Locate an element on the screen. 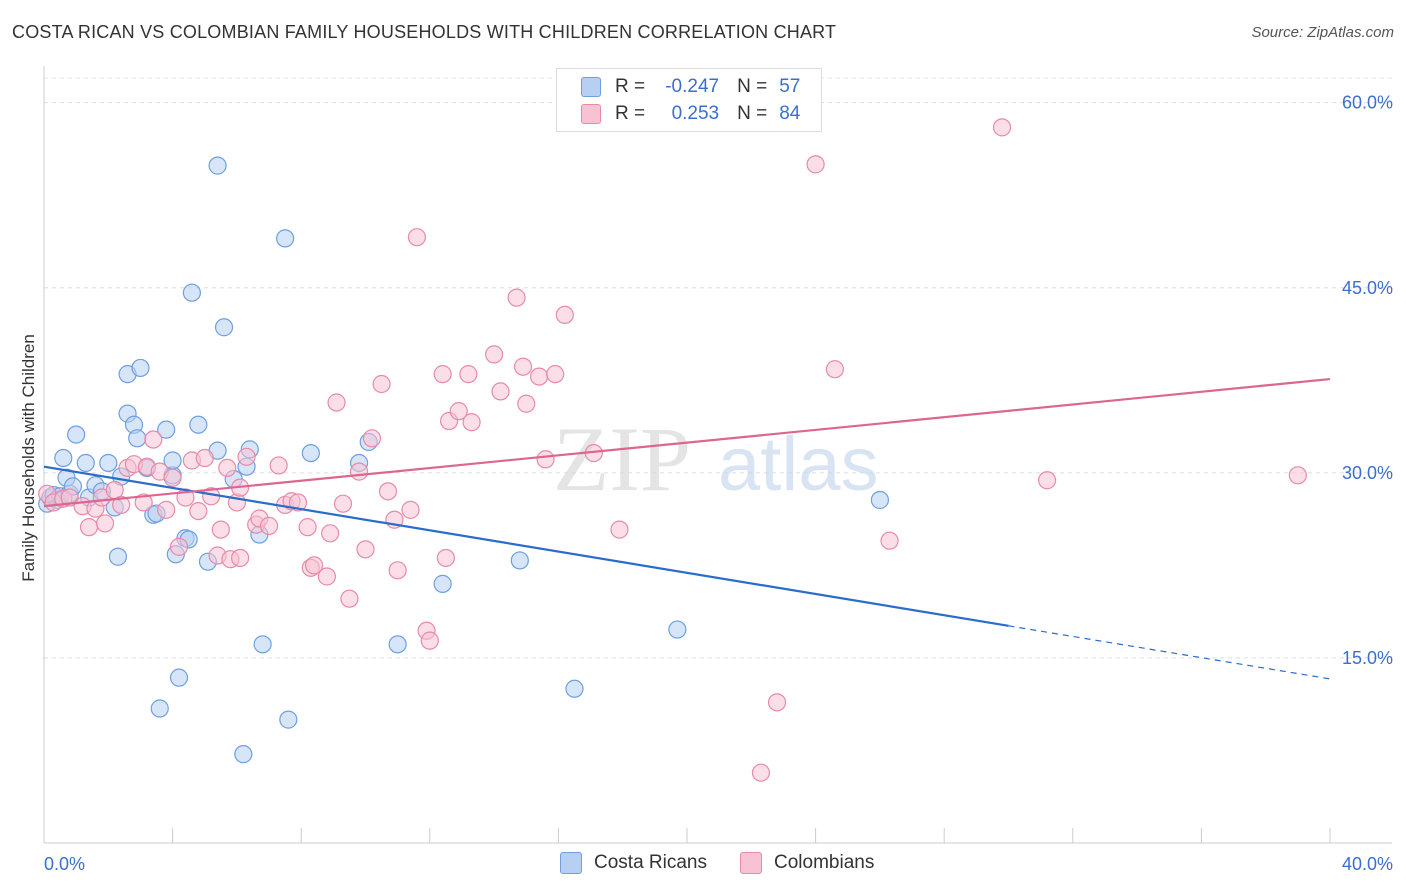  y-tick-label: 45.0% is located at coordinates (1367, 288).